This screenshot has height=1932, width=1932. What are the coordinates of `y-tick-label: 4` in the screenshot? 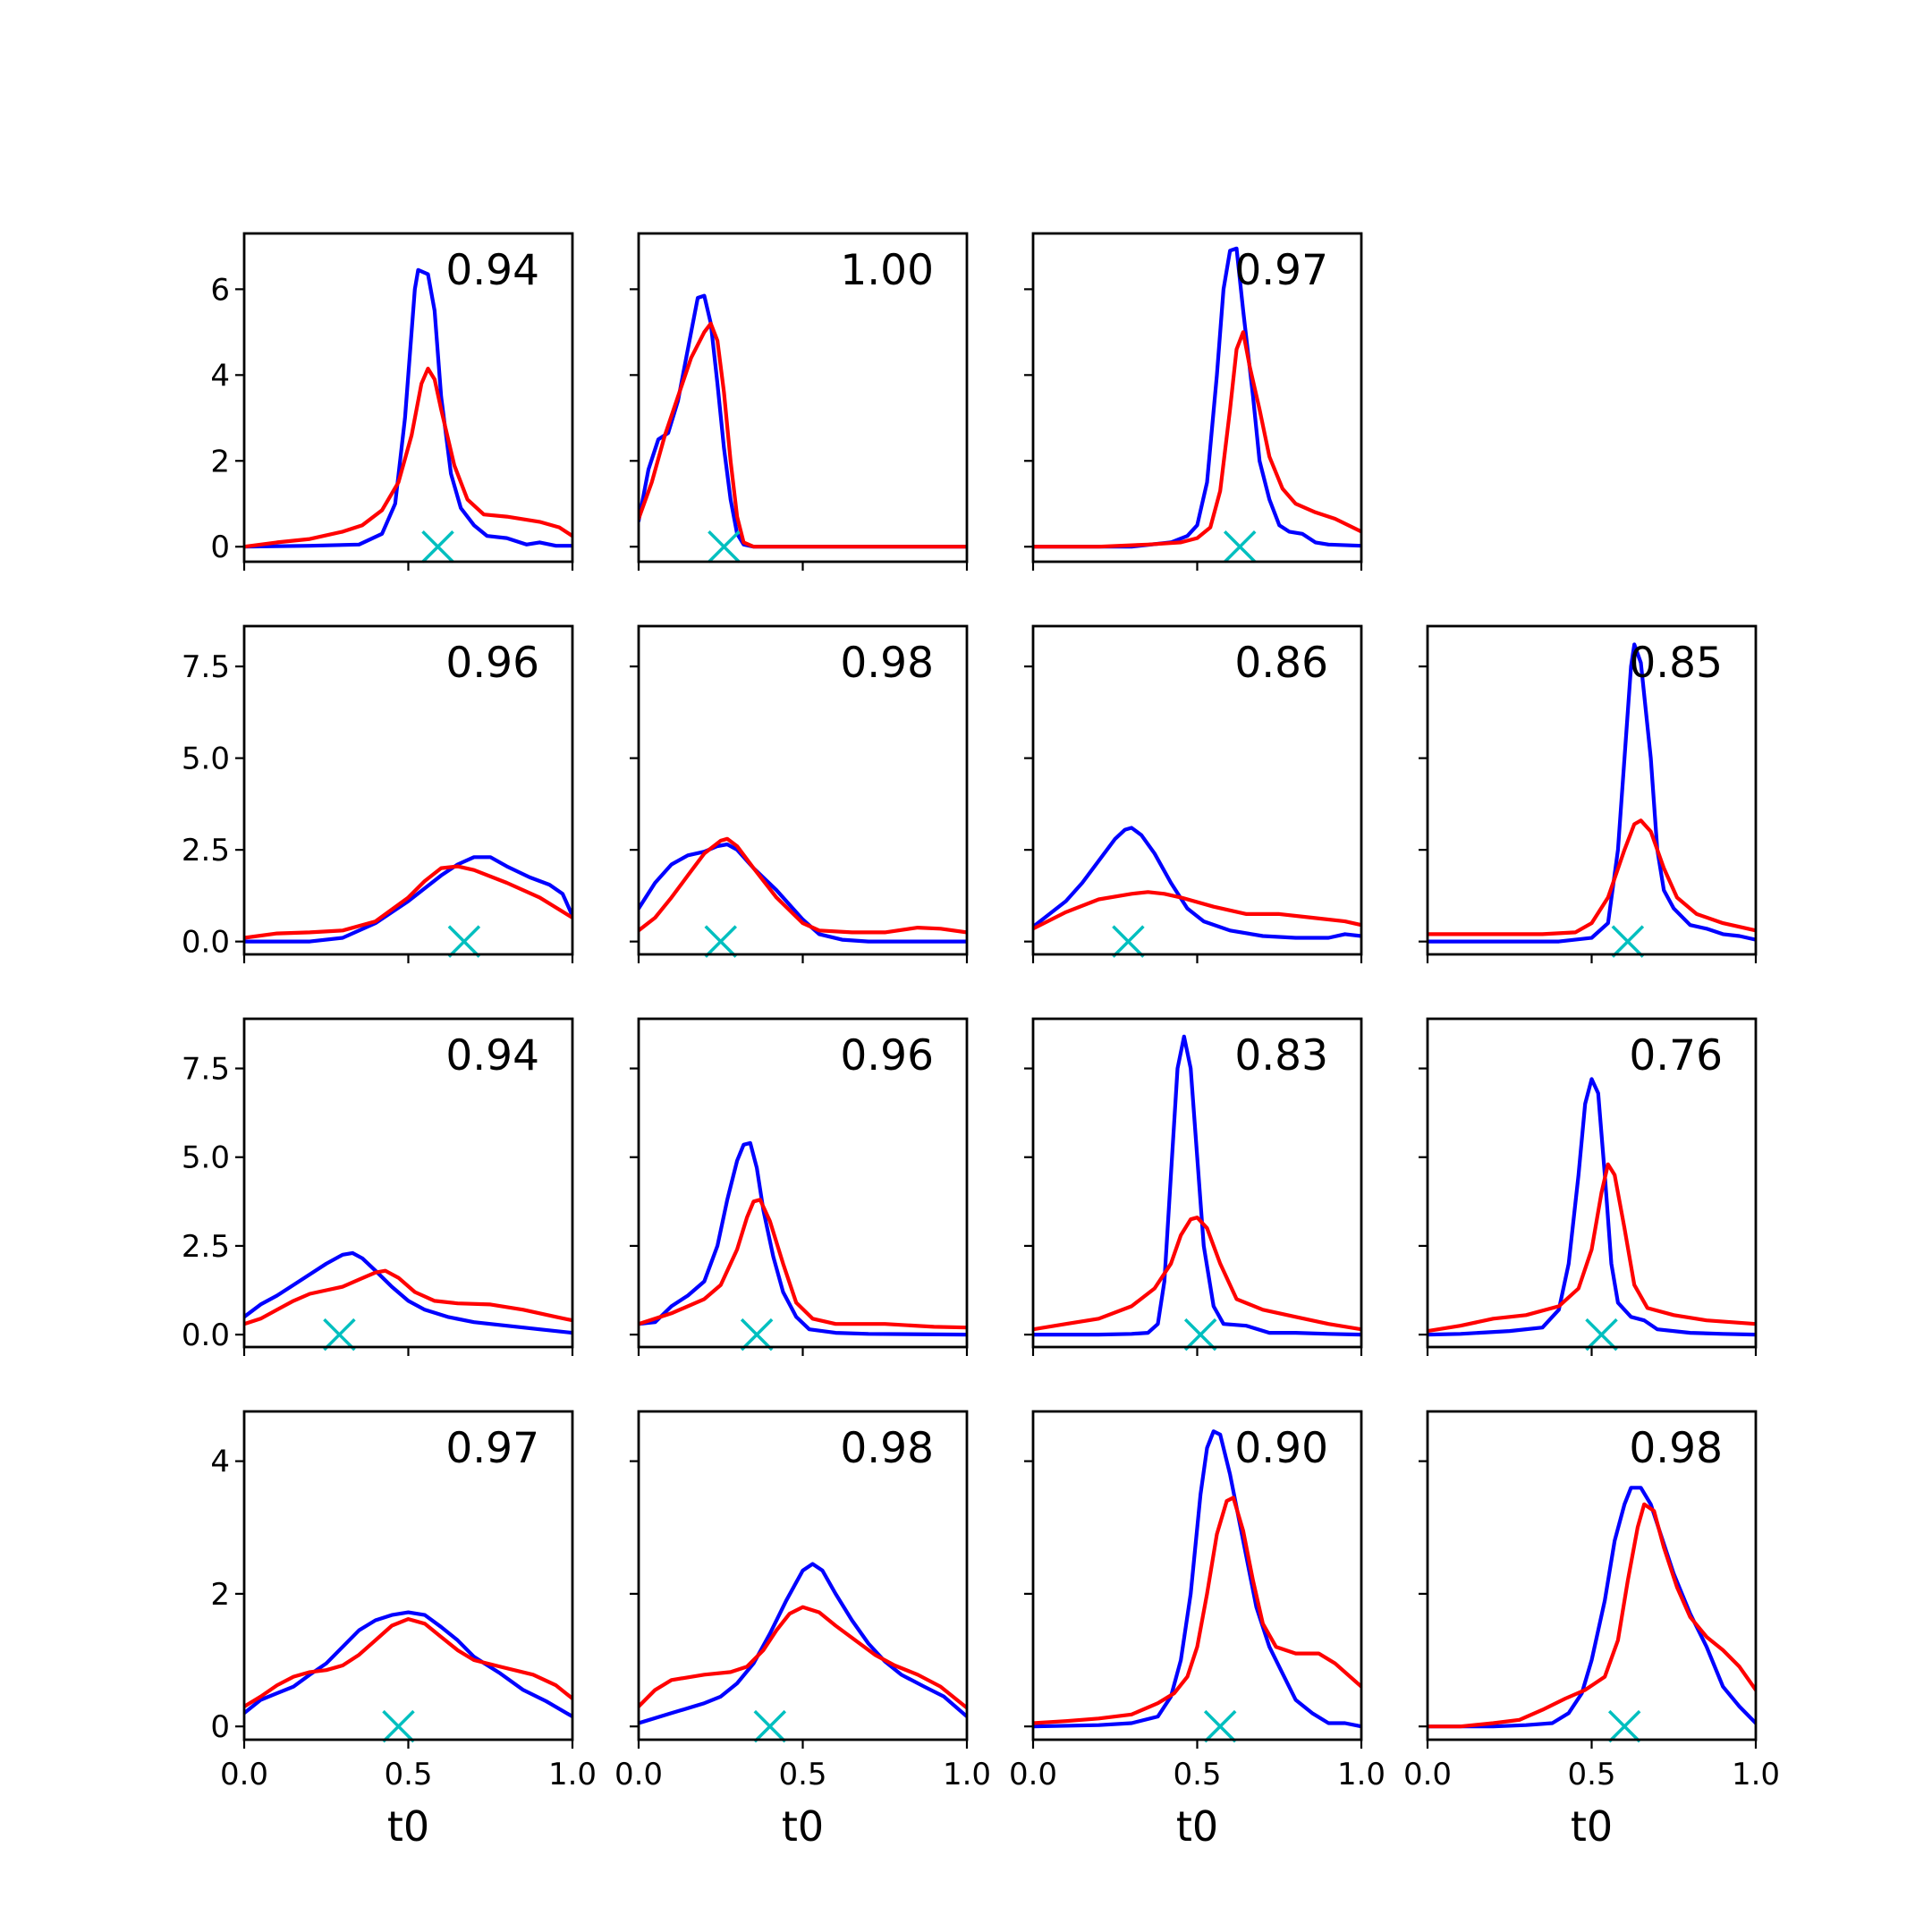 It's located at (220, 376).